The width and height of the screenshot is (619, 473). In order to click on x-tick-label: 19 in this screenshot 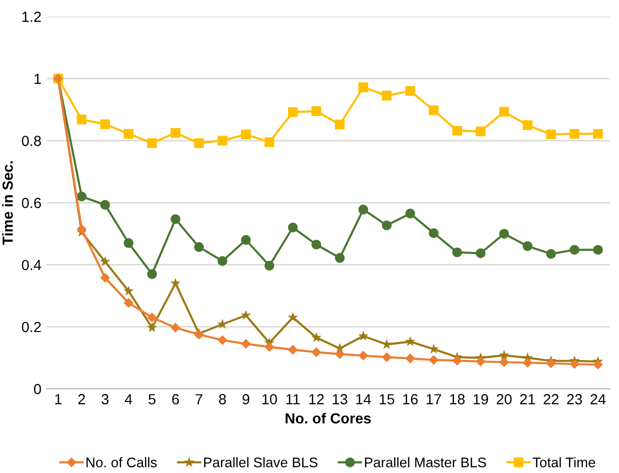, I will do `click(481, 399)`.